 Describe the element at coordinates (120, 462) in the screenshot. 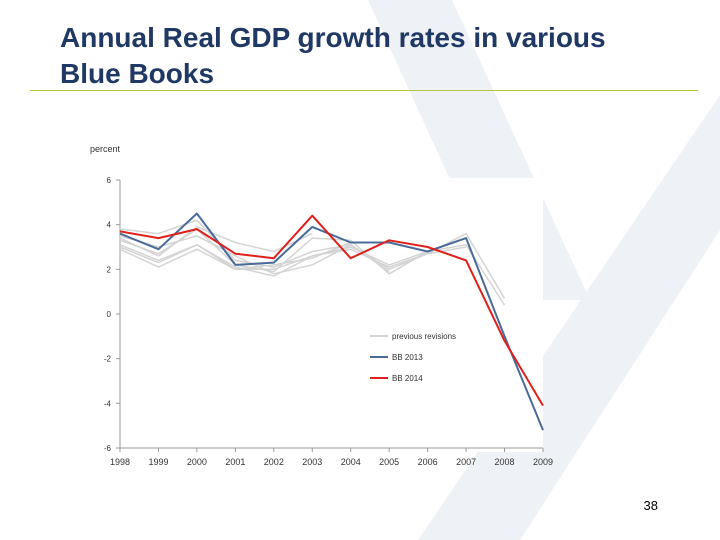

I see `x-tick-label: 1998` at that location.